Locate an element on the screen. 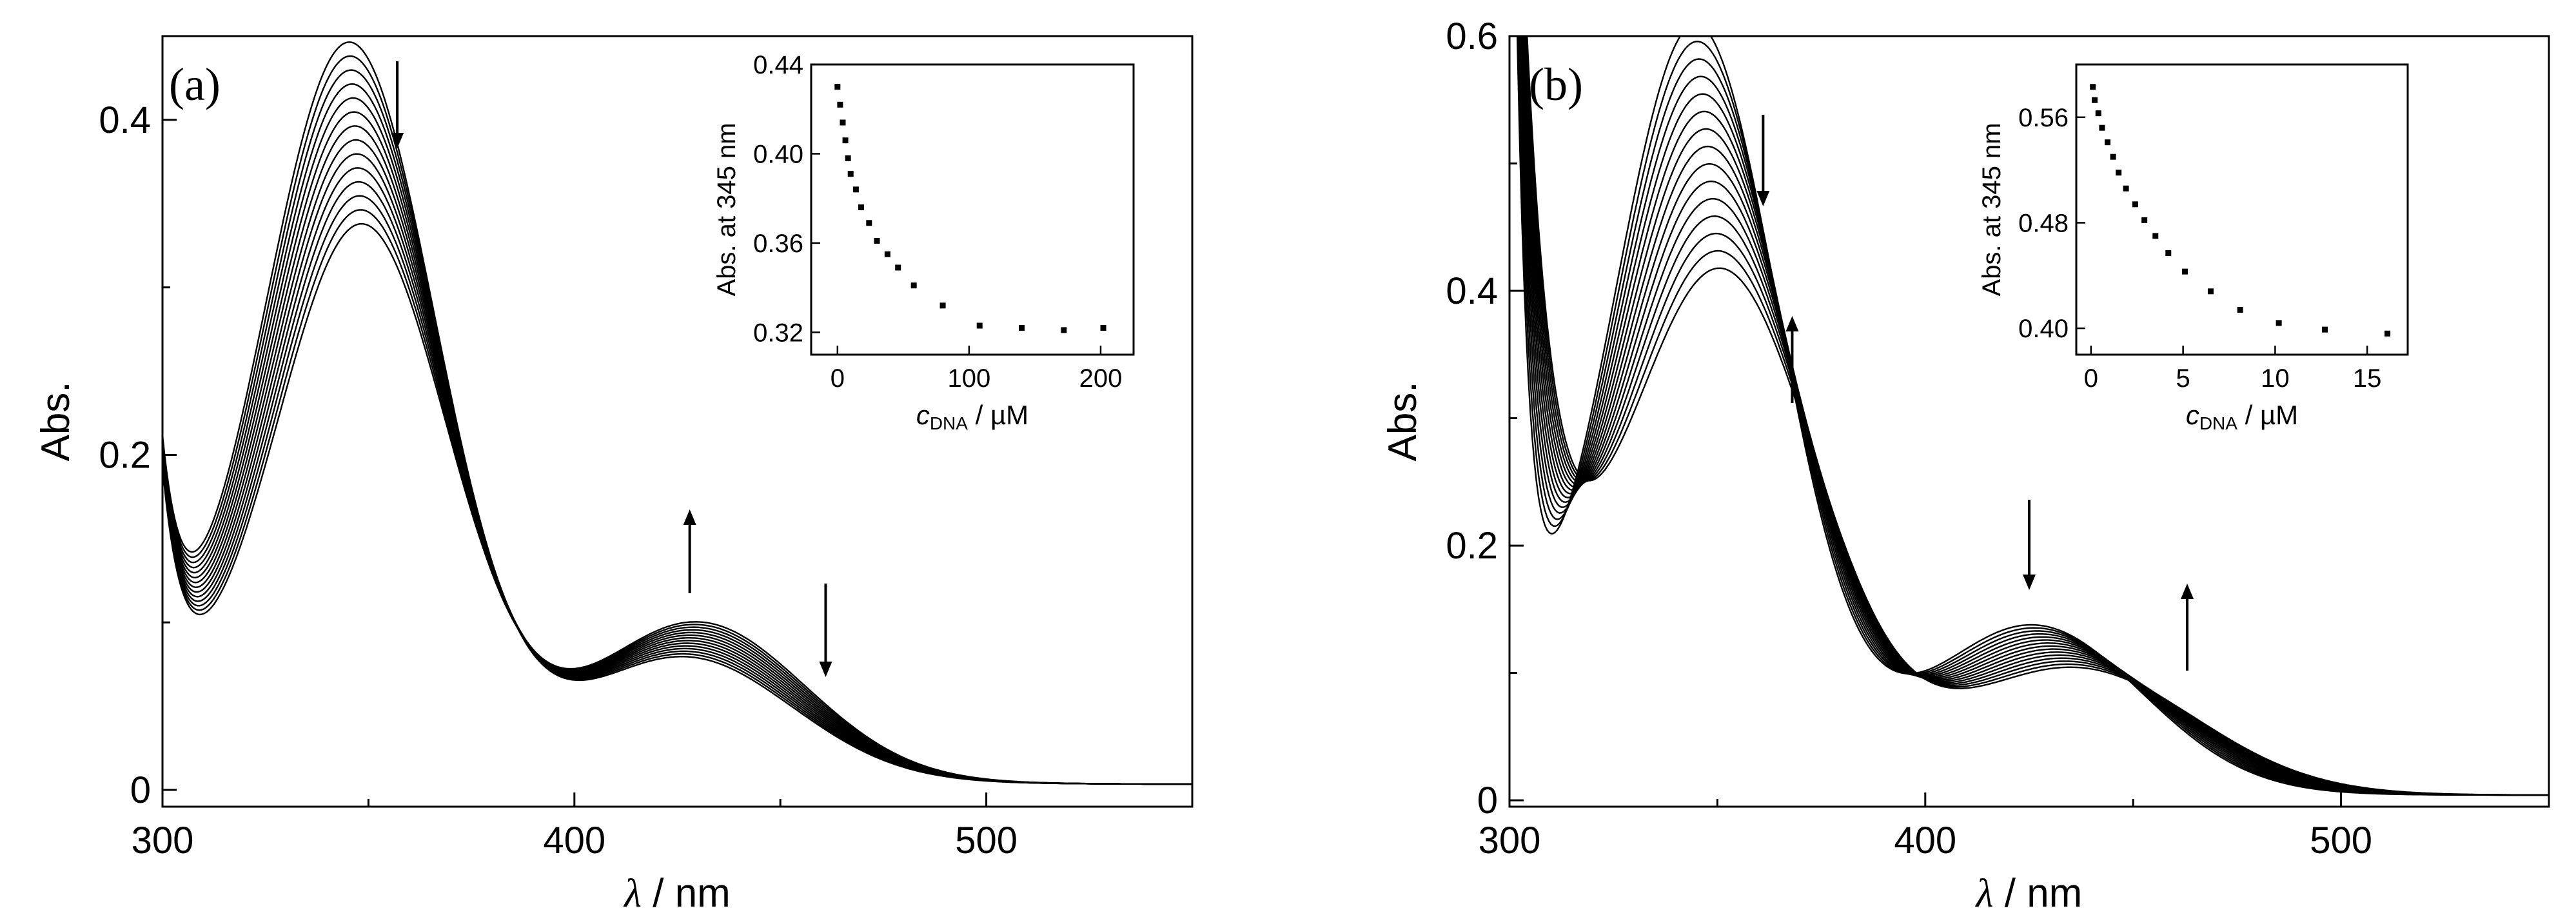 The width and height of the screenshot is (2576, 915). inset-x-unit: / µM is located at coordinates (998, 415).